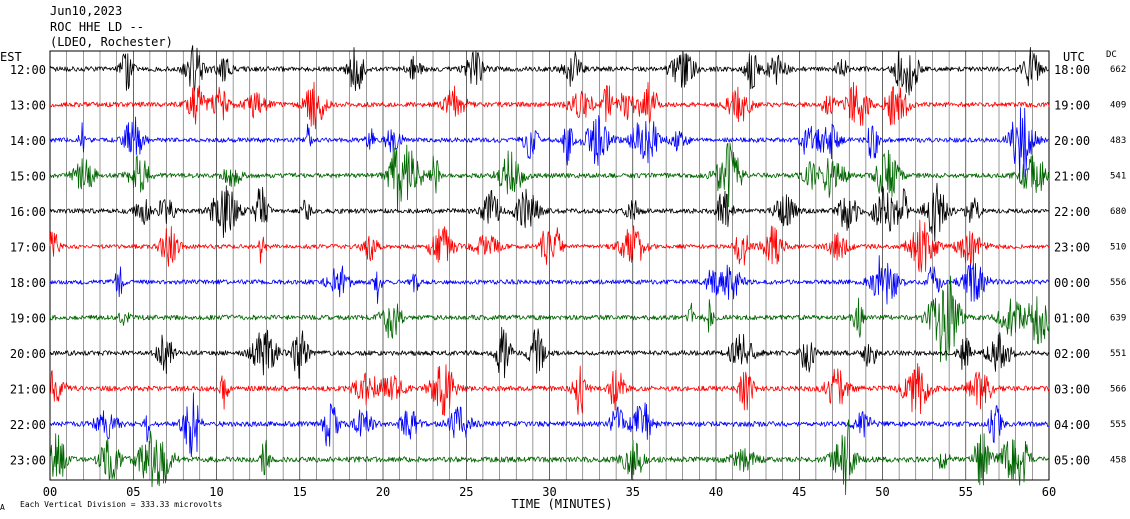 The image size is (1130, 519). Describe the element at coordinates (1118, 390) in the screenshot. I see `dc-offset-value: 566` at that location.